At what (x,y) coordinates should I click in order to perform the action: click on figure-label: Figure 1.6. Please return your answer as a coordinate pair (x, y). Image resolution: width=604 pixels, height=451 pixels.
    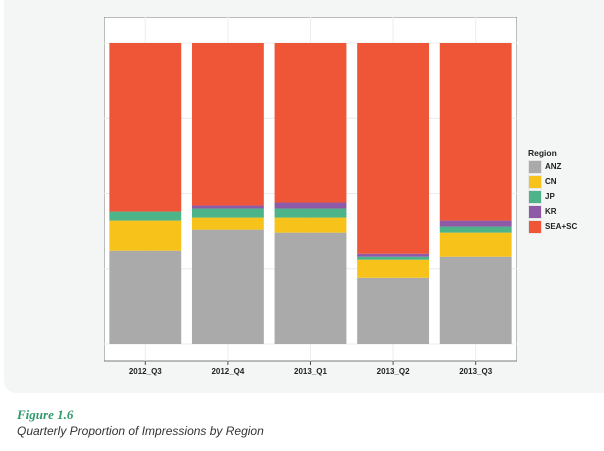
    Looking at the image, I should click on (45, 414).